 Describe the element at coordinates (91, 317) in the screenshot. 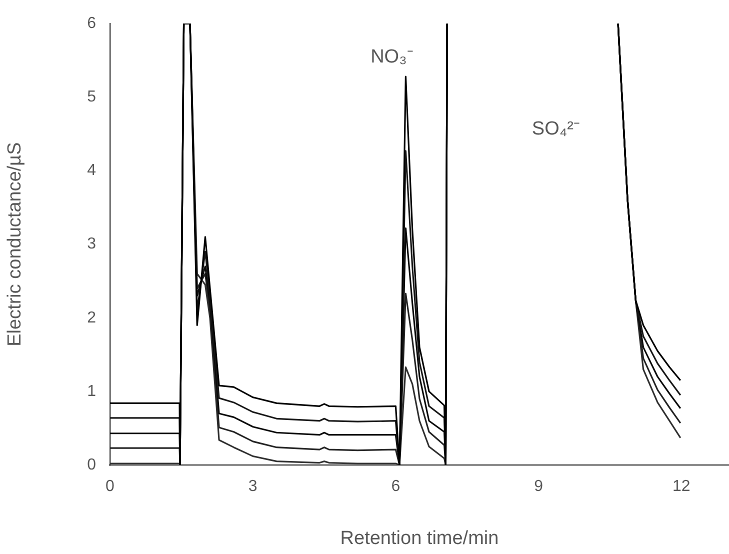

I see `y-tick-label: 2` at that location.